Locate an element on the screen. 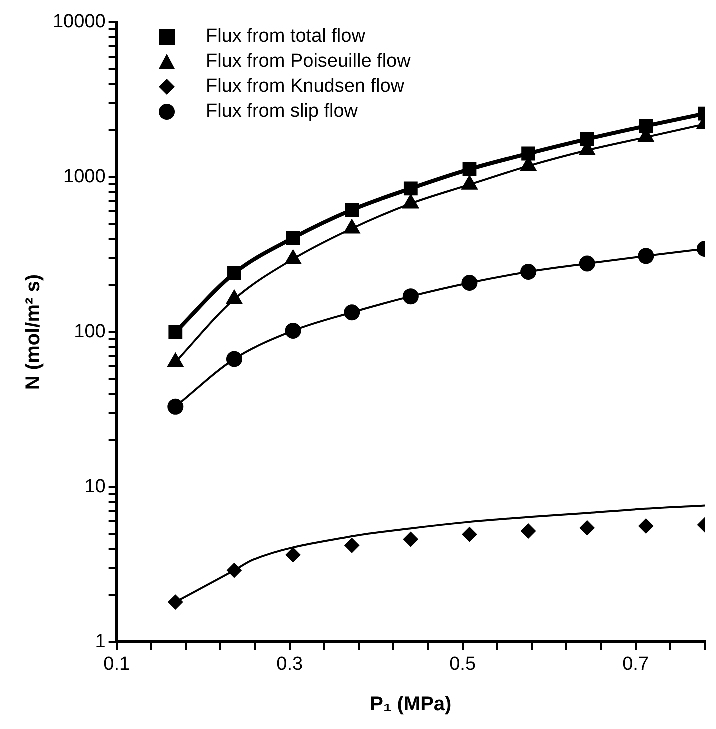 The image size is (716, 729). y-tick-label: 10000 is located at coordinates (79, 22).